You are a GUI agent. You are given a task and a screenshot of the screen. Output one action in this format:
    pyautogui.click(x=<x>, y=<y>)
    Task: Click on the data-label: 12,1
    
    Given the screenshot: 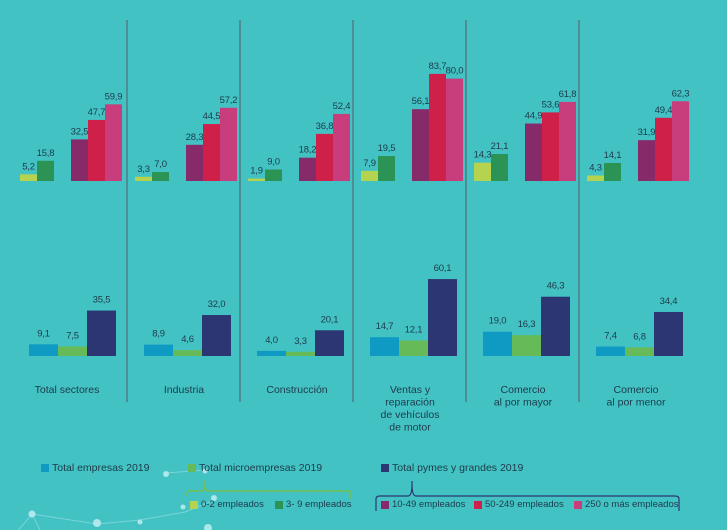 What is the action you would take?
    pyautogui.click(x=414, y=330)
    